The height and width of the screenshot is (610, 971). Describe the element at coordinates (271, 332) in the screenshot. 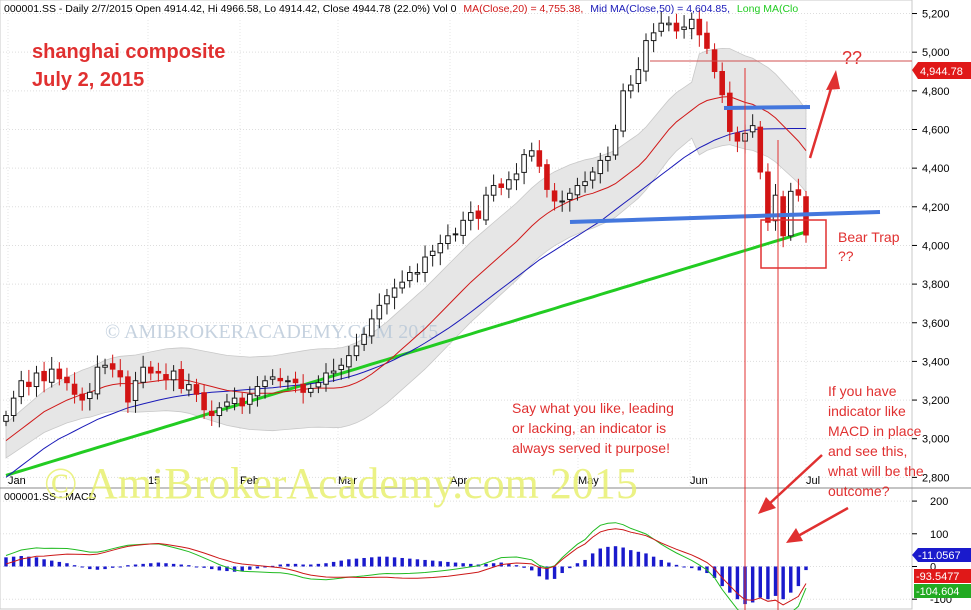

I see `watermark-small: © AMIBROKERACADEMY.COM 2015` at that location.